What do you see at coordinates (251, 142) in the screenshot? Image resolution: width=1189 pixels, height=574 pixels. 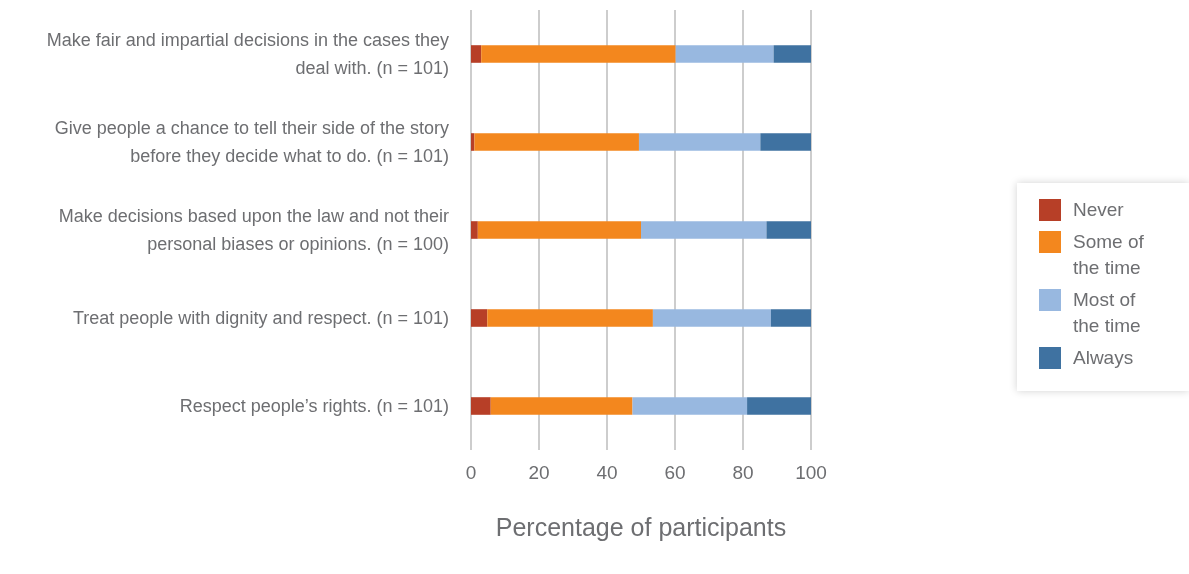 I see `y-tick-label: Give people a chance to tell their side of the story before they decide what to do. (n = 101)` at bounding box center [251, 142].